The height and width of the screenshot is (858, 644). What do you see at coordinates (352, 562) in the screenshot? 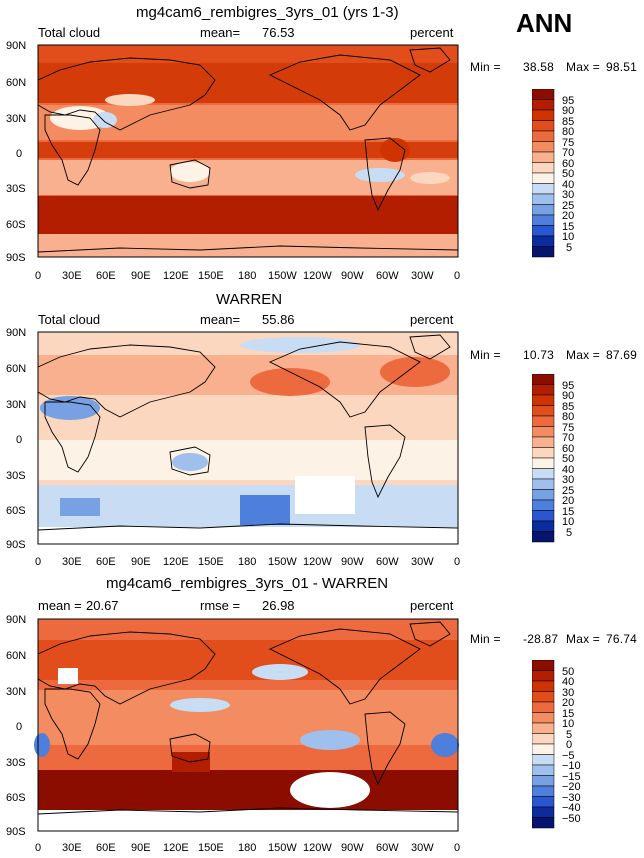
I see `p2-lon-90w: 90W` at bounding box center [352, 562].